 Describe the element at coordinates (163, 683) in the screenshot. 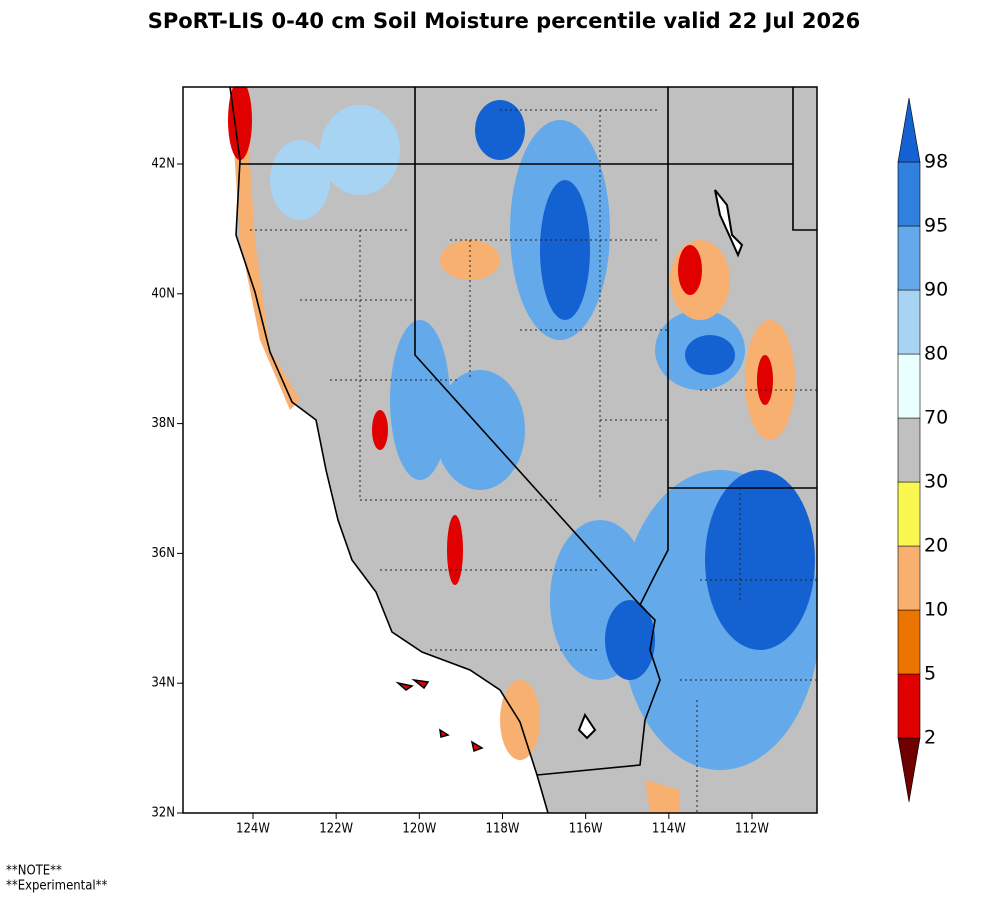

I see `lat-label: 34N` at that location.